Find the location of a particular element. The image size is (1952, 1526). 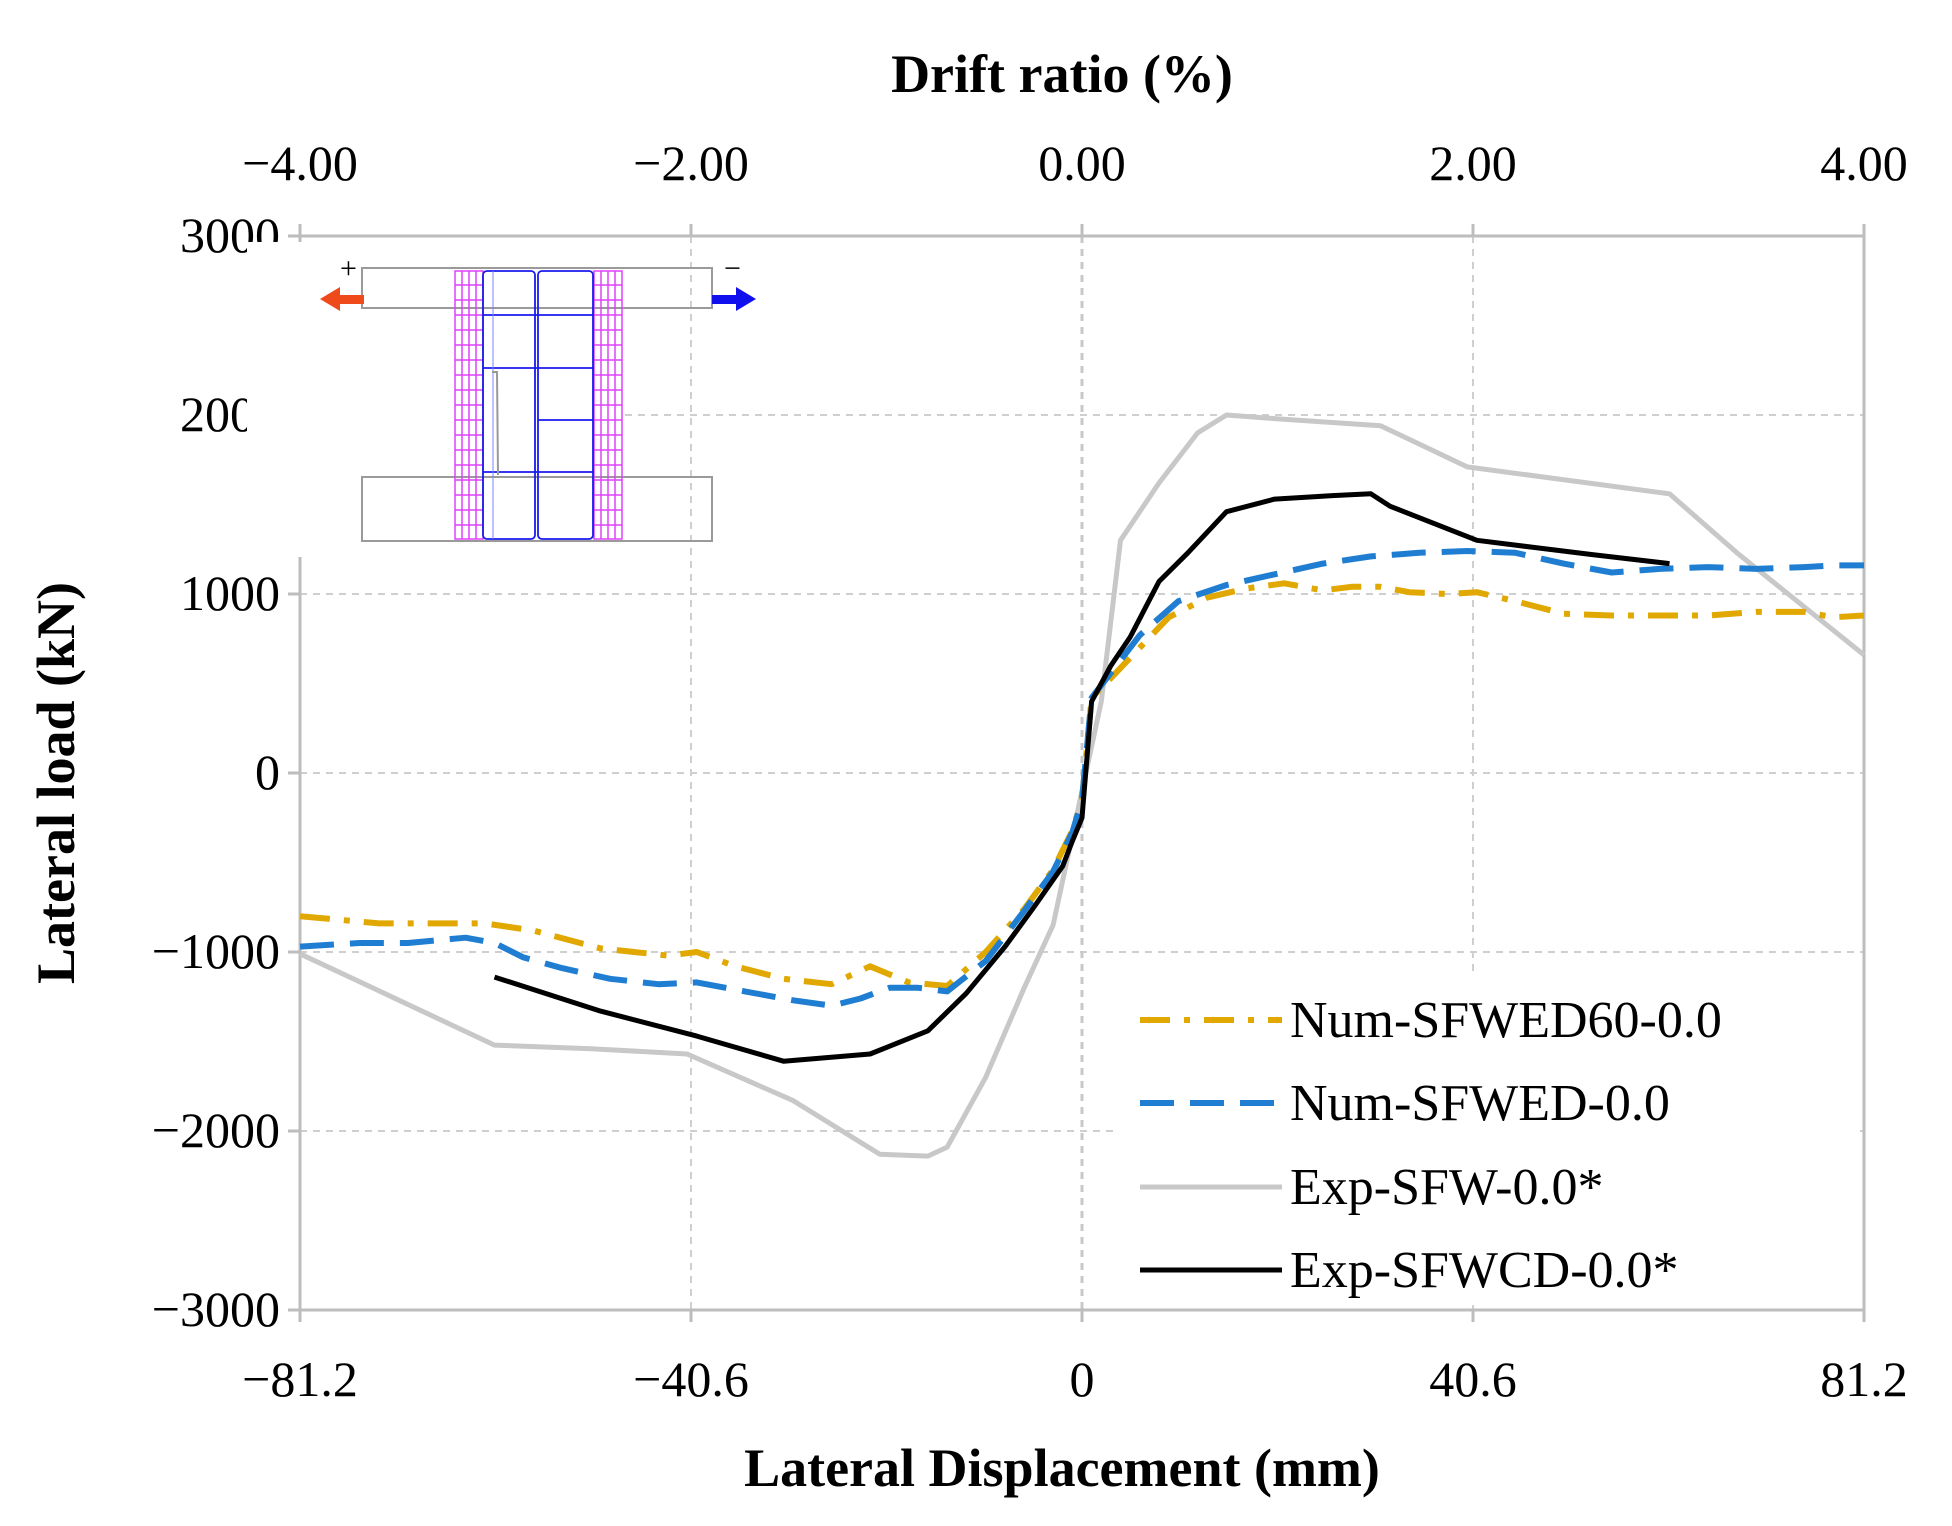

x-tick-label: 0 is located at coordinates (1082, 1379).